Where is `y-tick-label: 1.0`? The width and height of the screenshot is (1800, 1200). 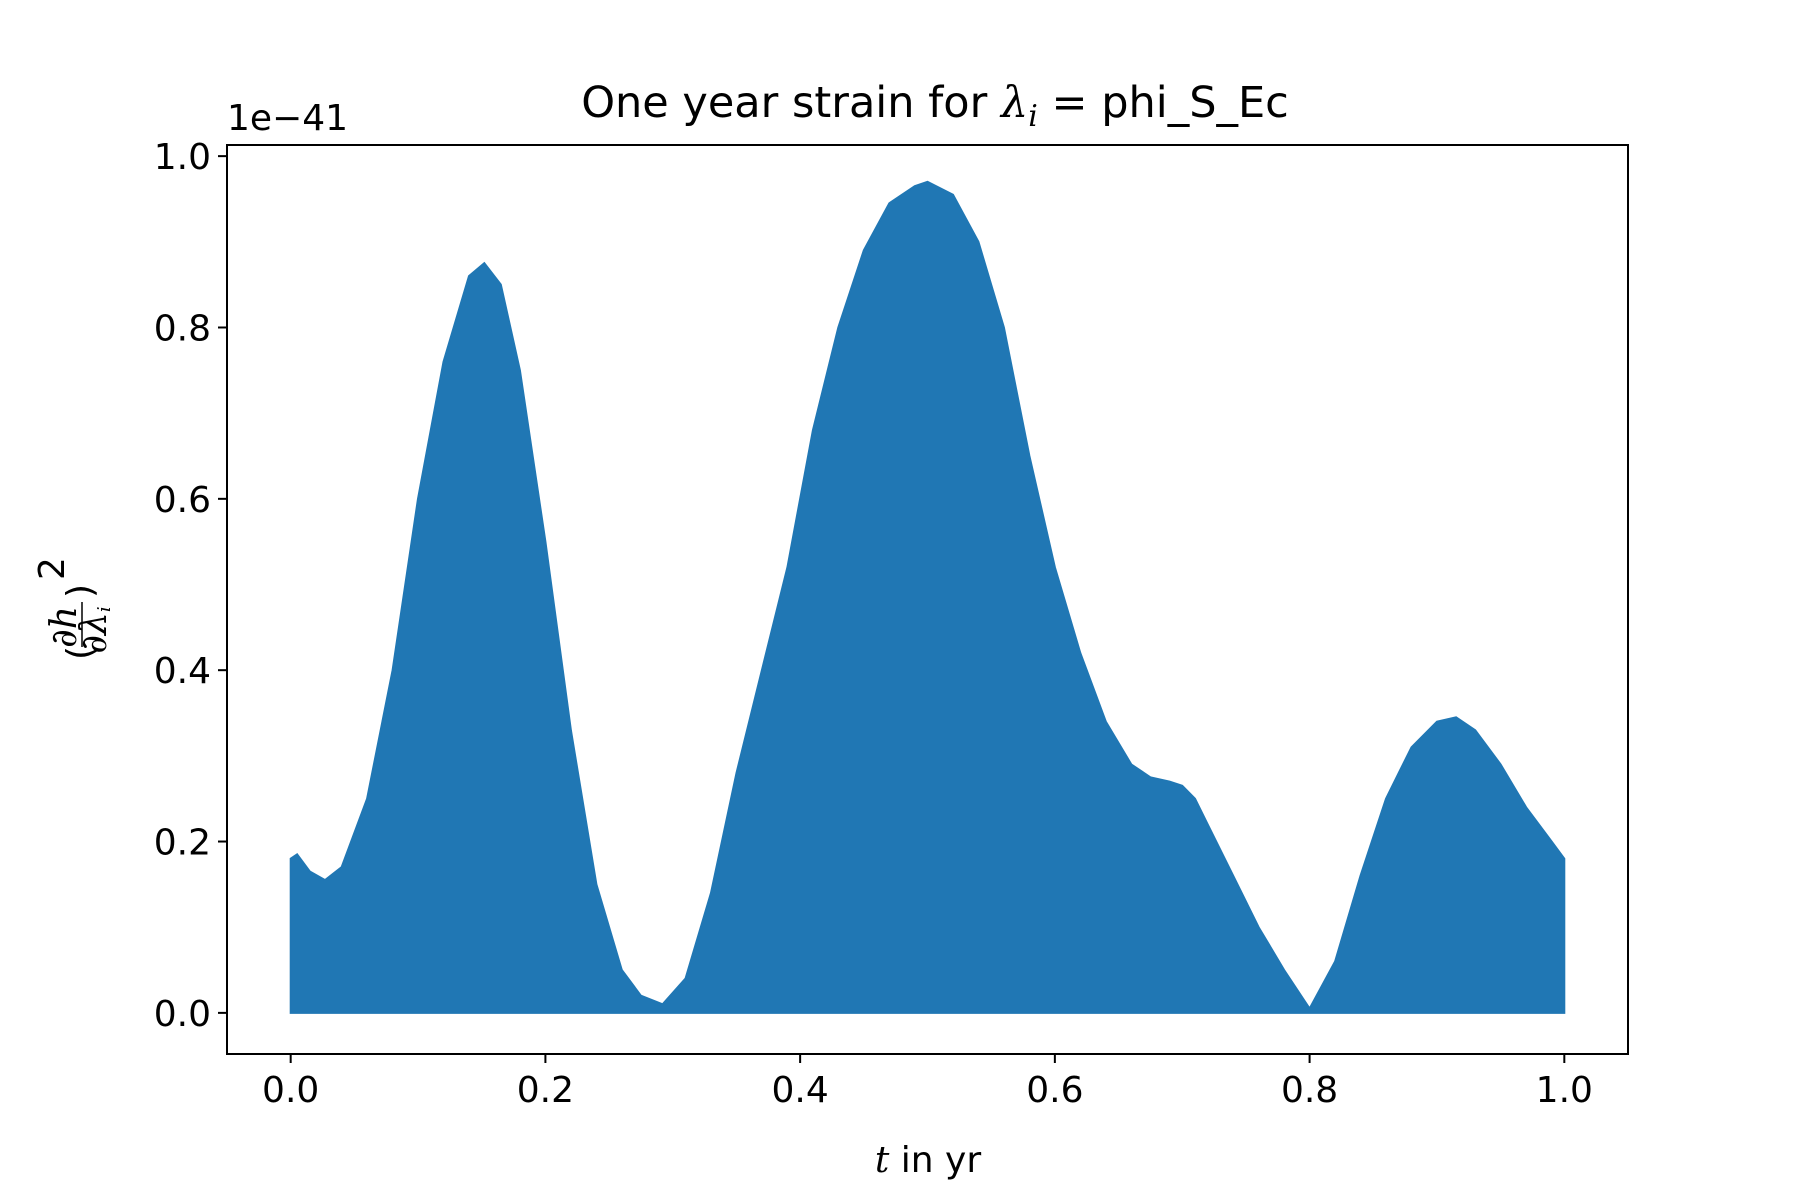 y-tick-label: 1.0 is located at coordinates (182, 157).